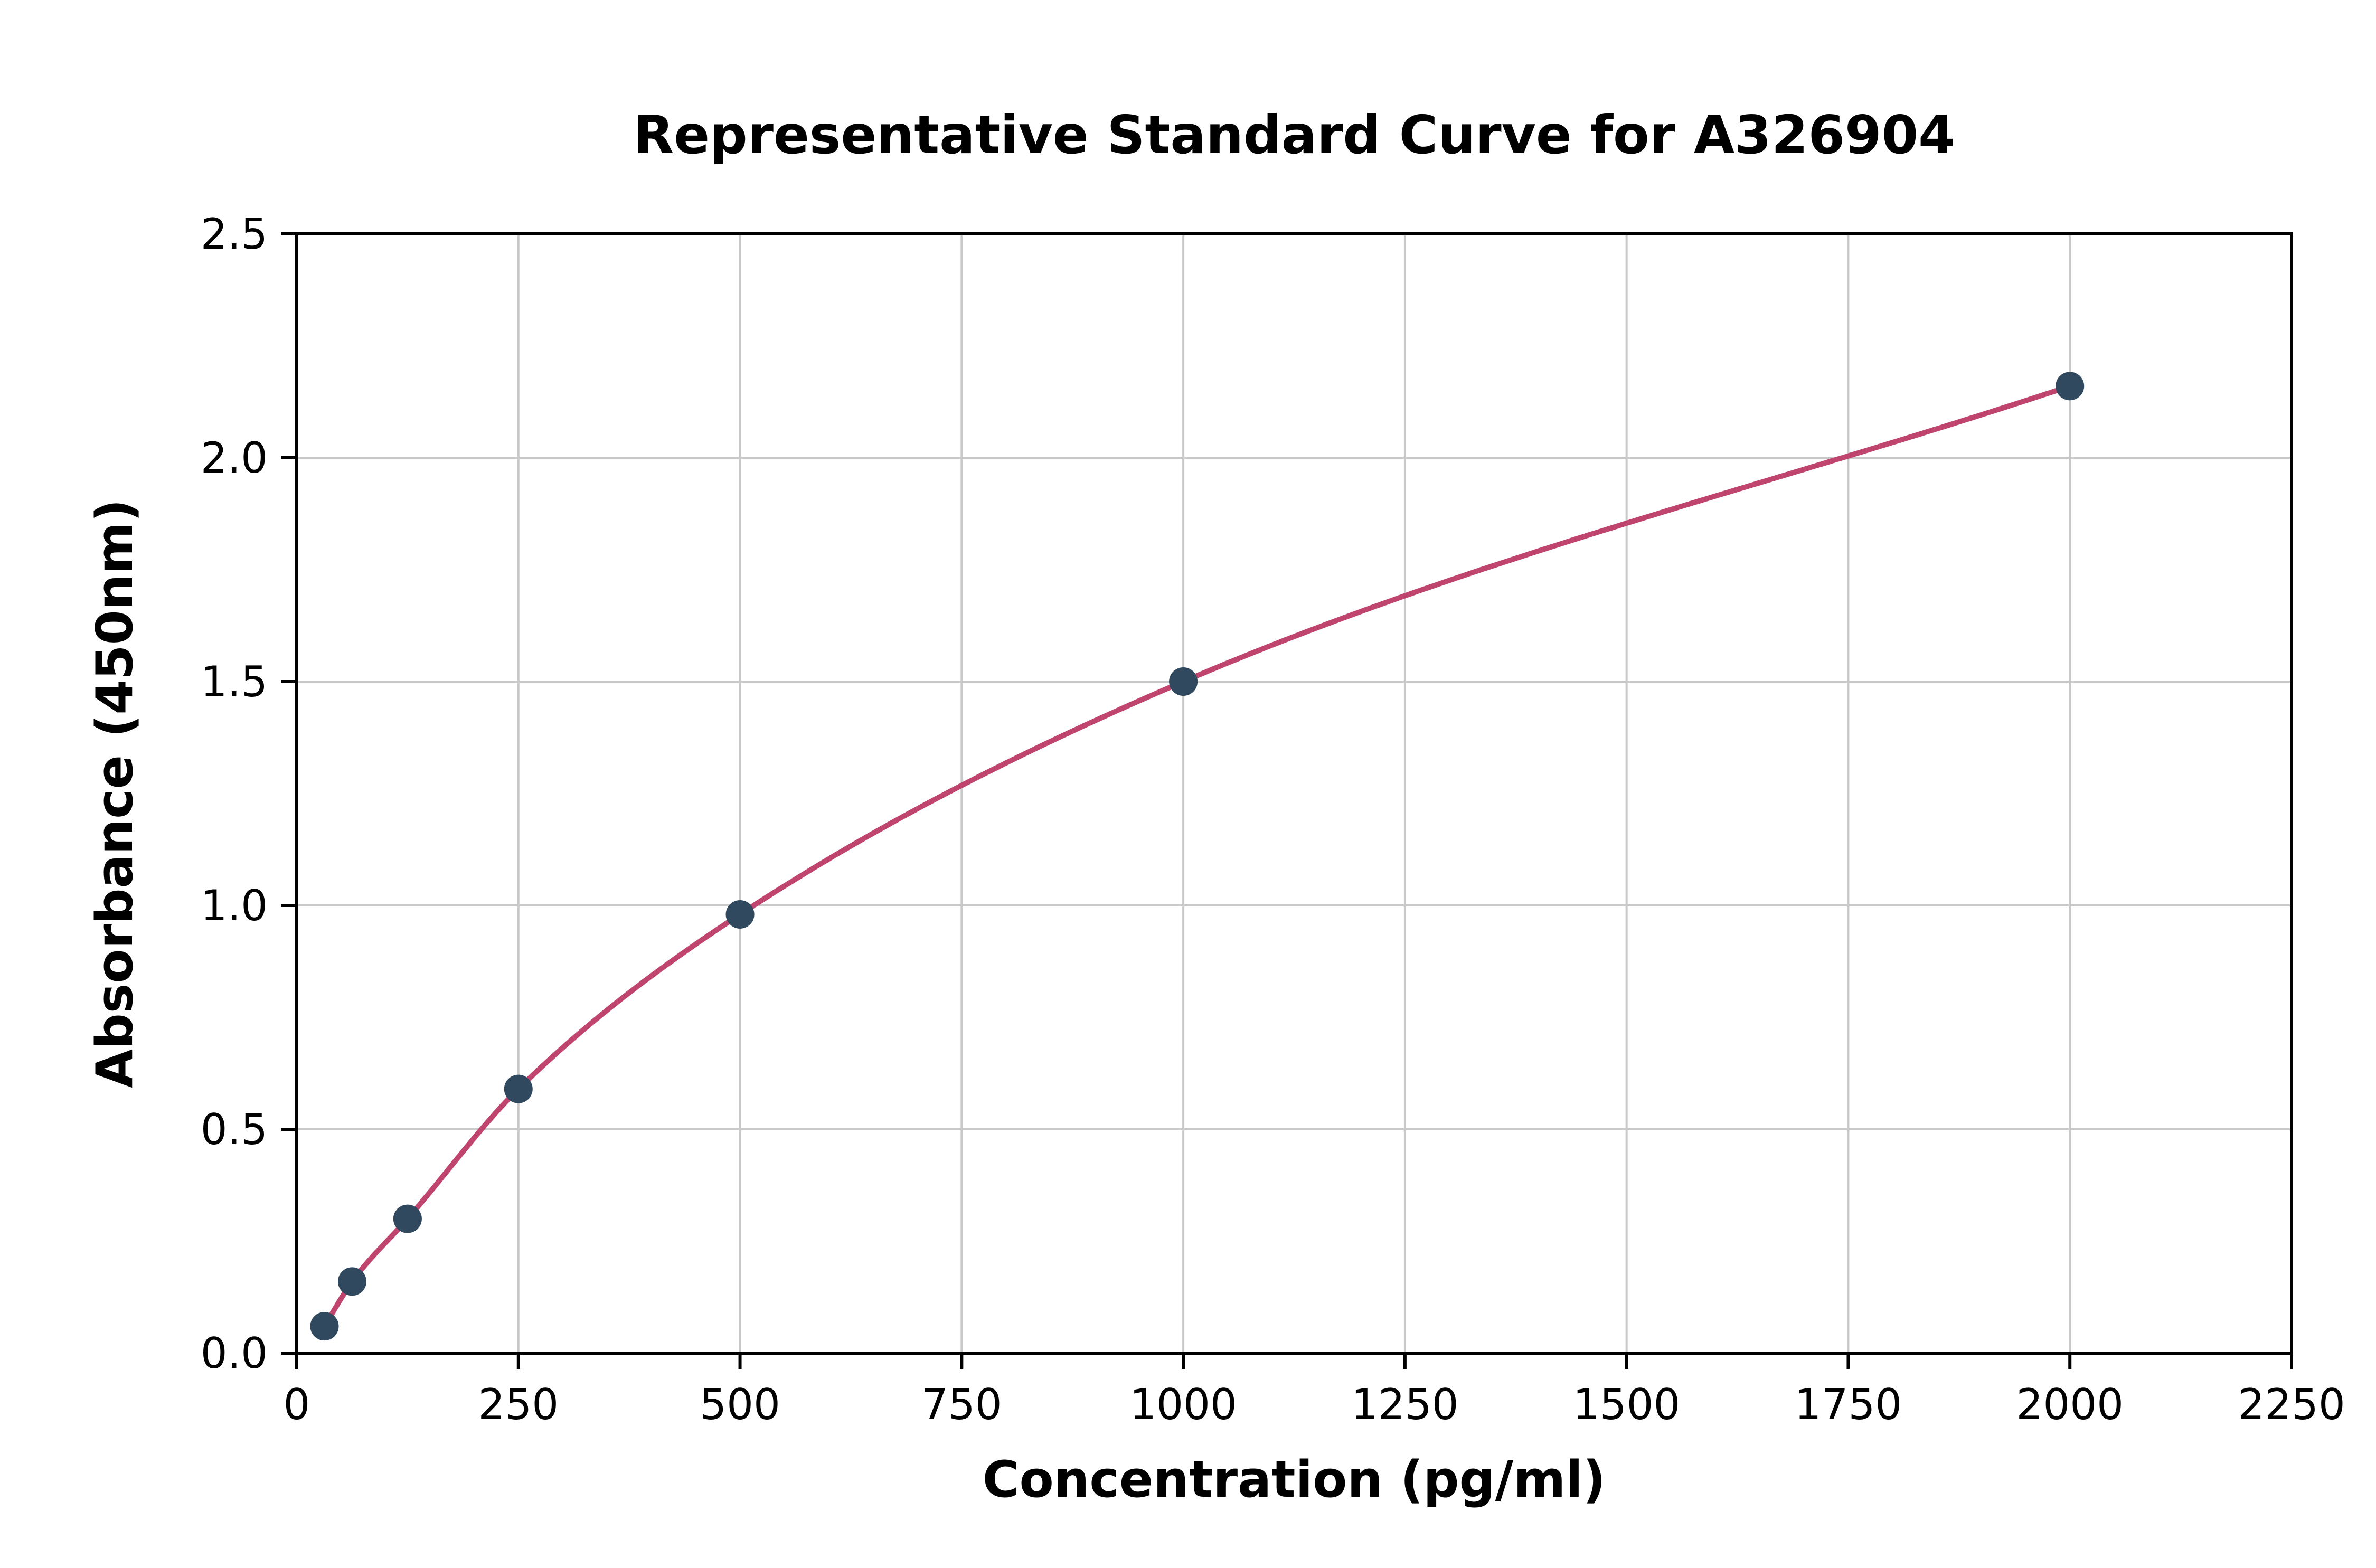 This screenshot has width=2376, height=1568. Describe the element at coordinates (234, 1129) in the screenshot. I see `y-tick-label: 0.5` at that location.